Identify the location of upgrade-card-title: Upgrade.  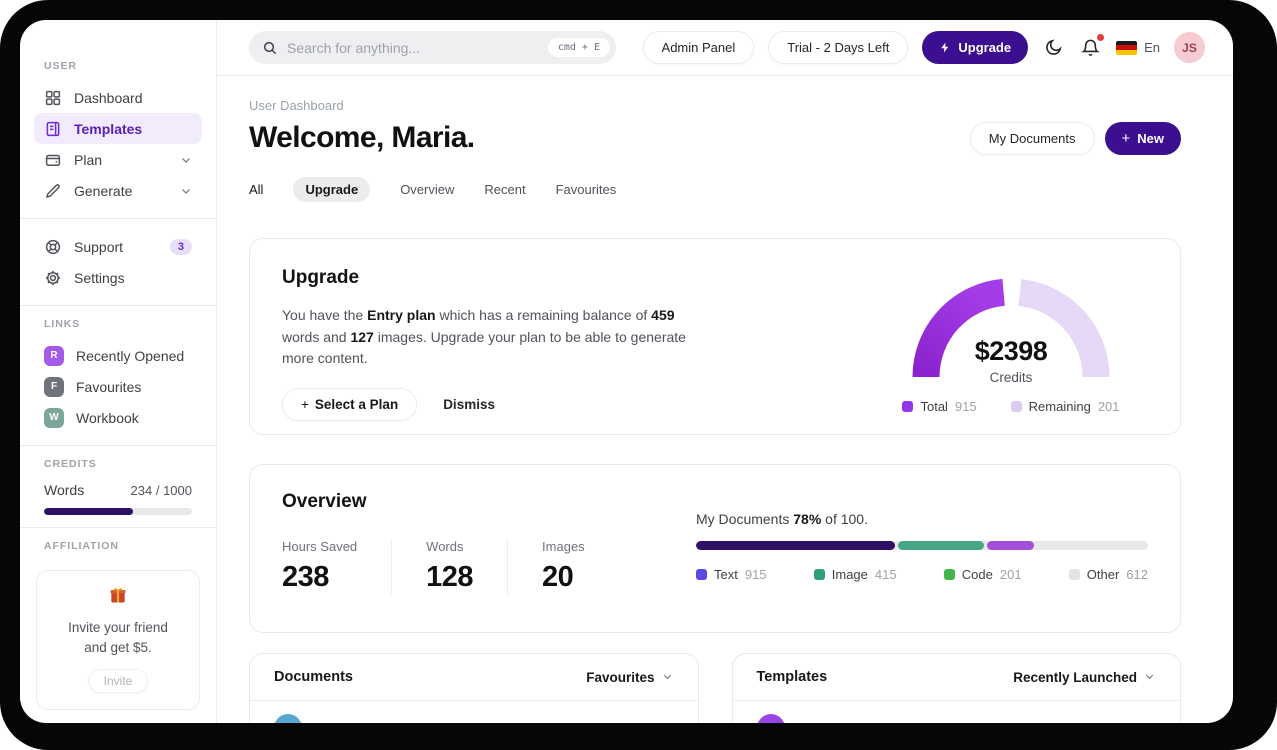
(321, 277).